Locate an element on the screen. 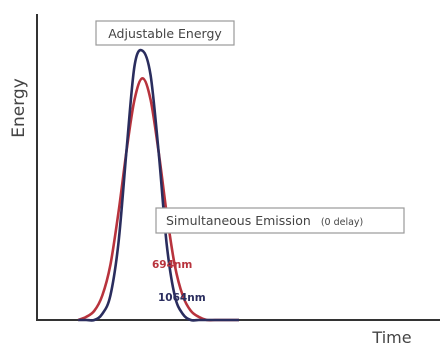 The width and height of the screenshot is (446, 347). zero-delay-text: (0 delay) is located at coordinates (342, 222).